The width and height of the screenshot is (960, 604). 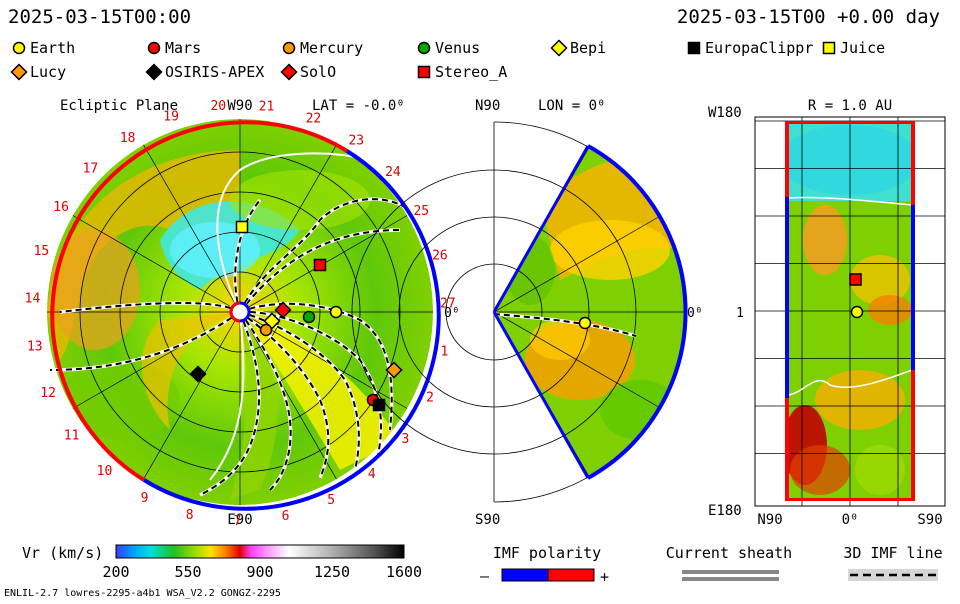 What do you see at coordinates (222, 562) in the screenshot?
I see `colorbar: Vr (km/s) 200 550 900 1250 1600` at bounding box center [222, 562].